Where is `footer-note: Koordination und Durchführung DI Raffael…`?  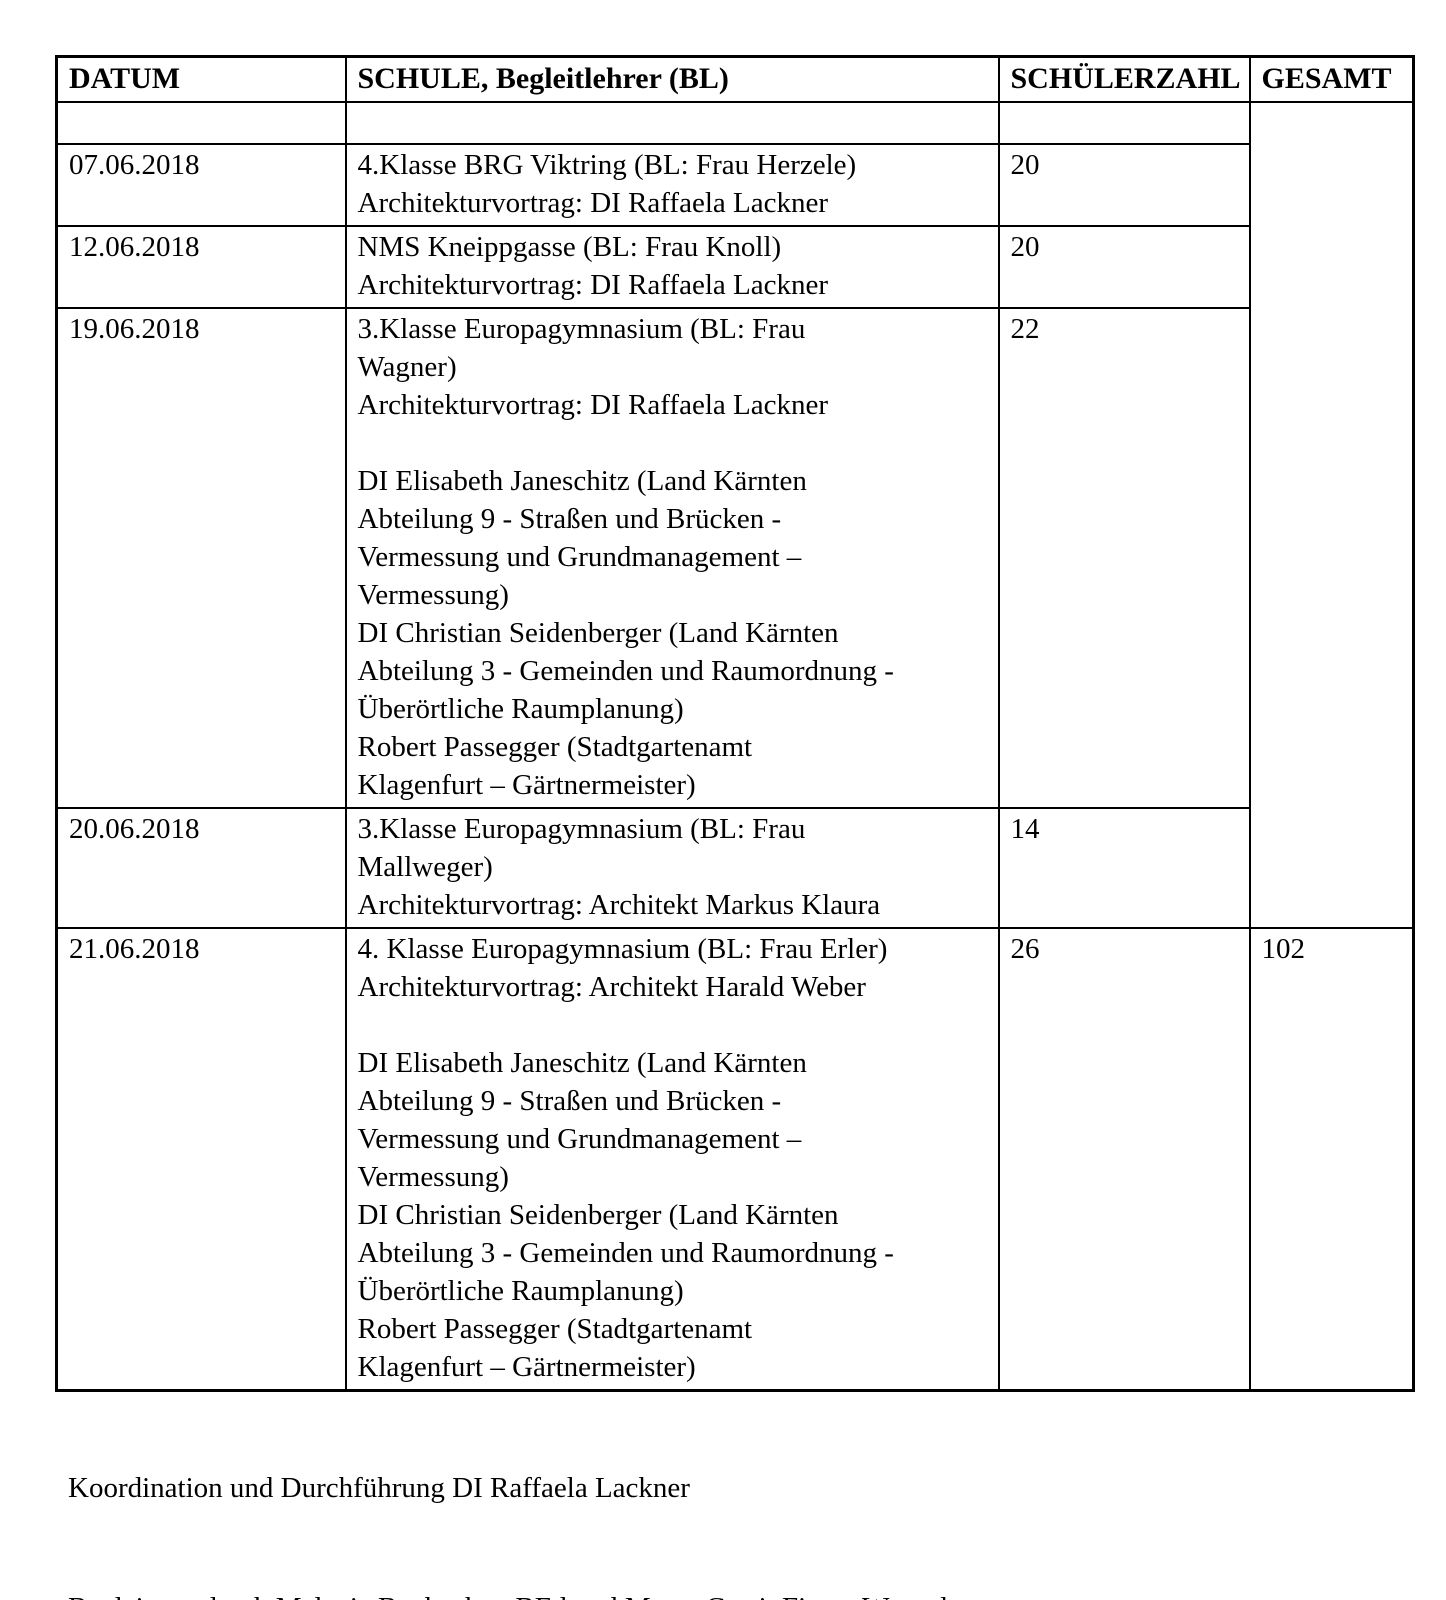 footer-note: Koordination und Durchführung DI Raffael… is located at coordinates (508, 1494).